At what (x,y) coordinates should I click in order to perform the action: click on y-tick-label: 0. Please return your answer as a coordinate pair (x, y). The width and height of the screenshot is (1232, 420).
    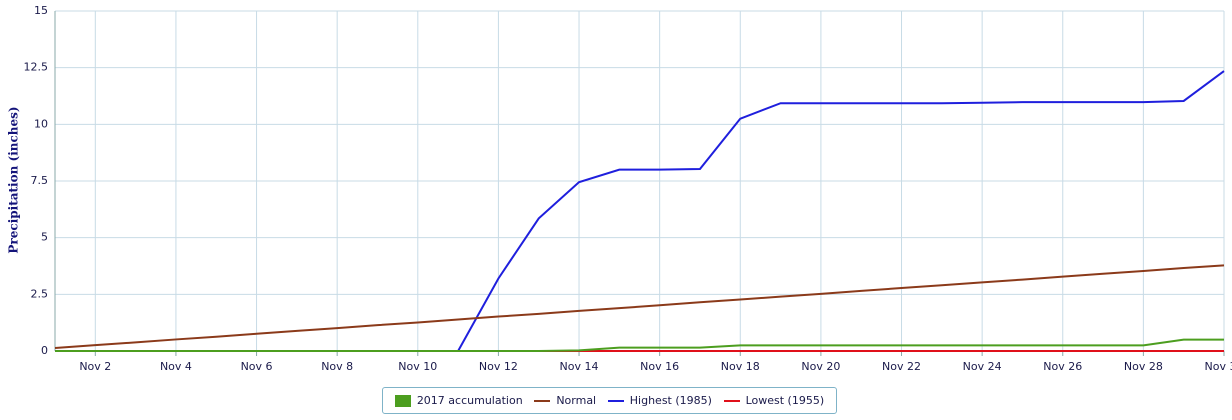
    Looking at the image, I should click on (44, 350).